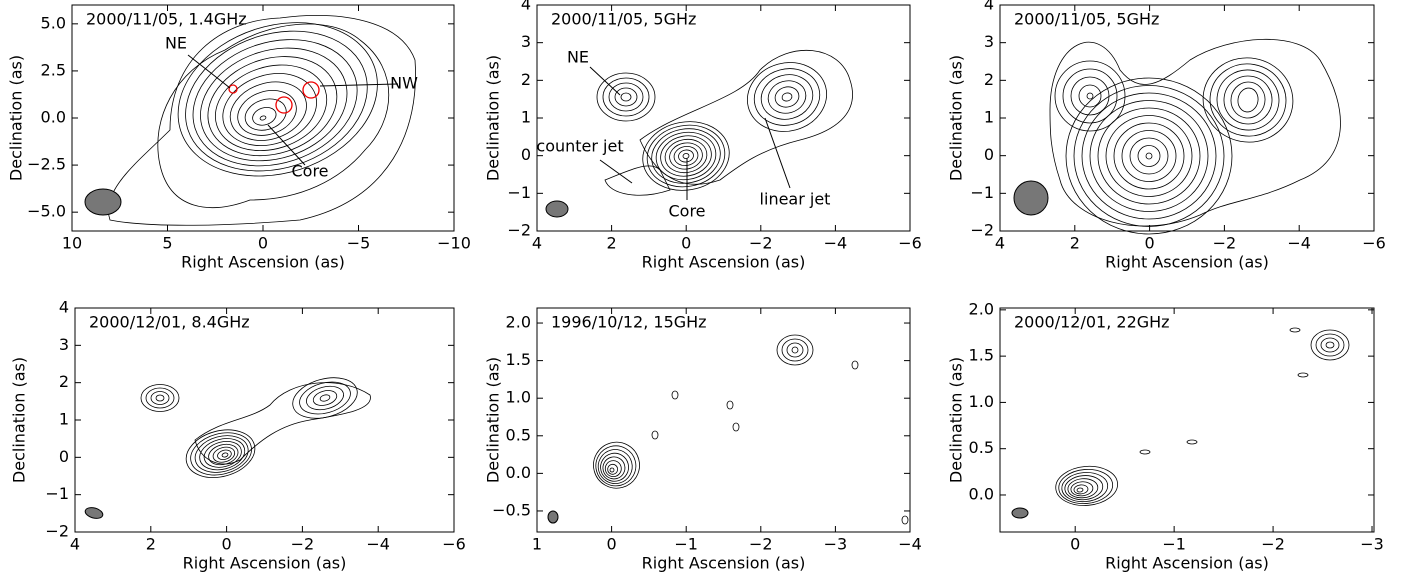  I want to click on y-tick-label: 3, so click(989, 41).